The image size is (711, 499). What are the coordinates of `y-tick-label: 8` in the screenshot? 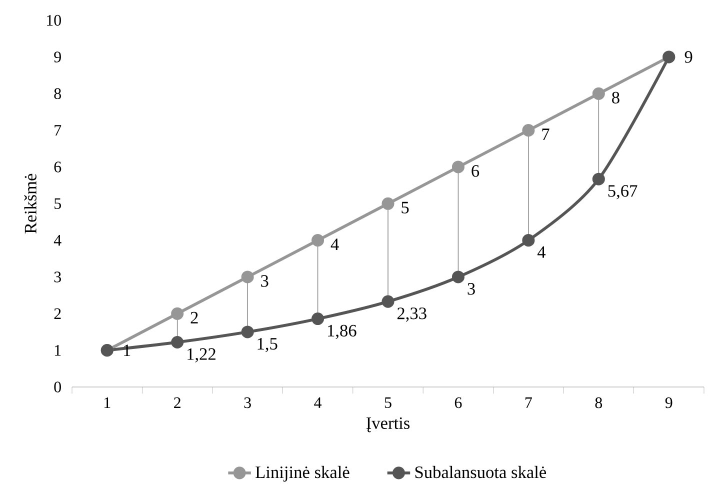 It's located at (57, 94).